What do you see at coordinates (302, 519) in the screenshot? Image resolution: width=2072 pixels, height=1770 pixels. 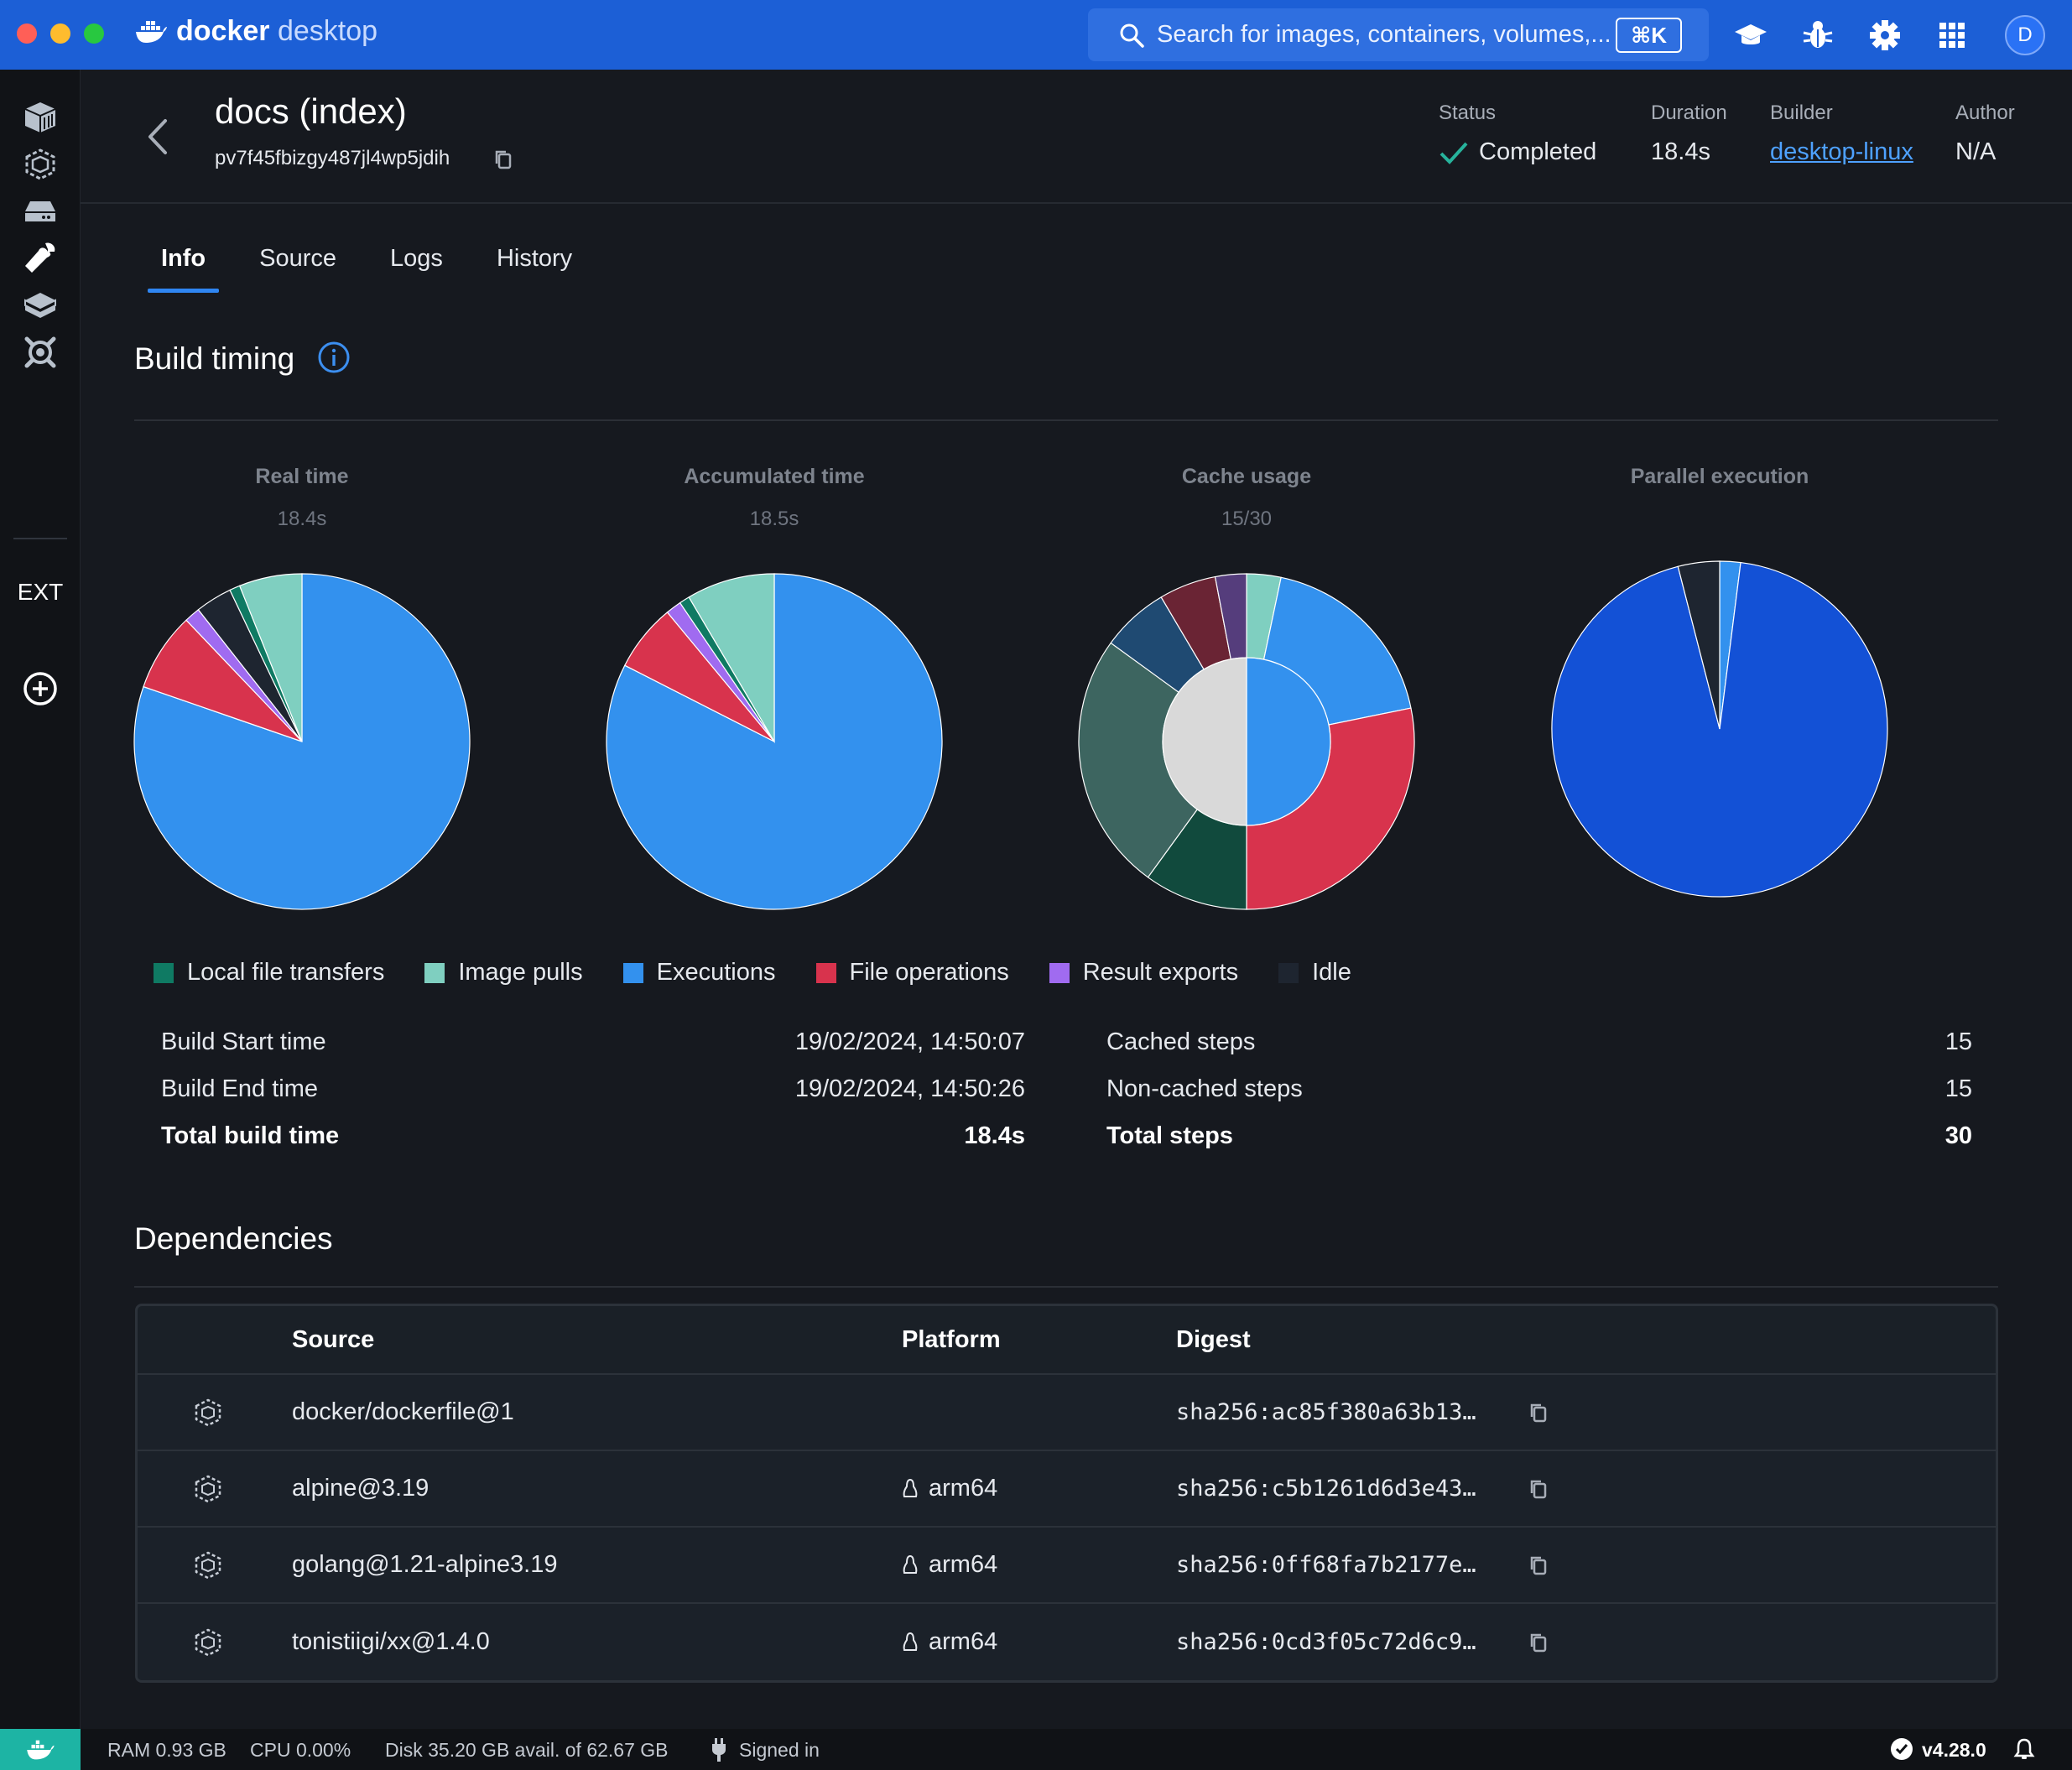 I see `real-time-value: 18.4s` at bounding box center [302, 519].